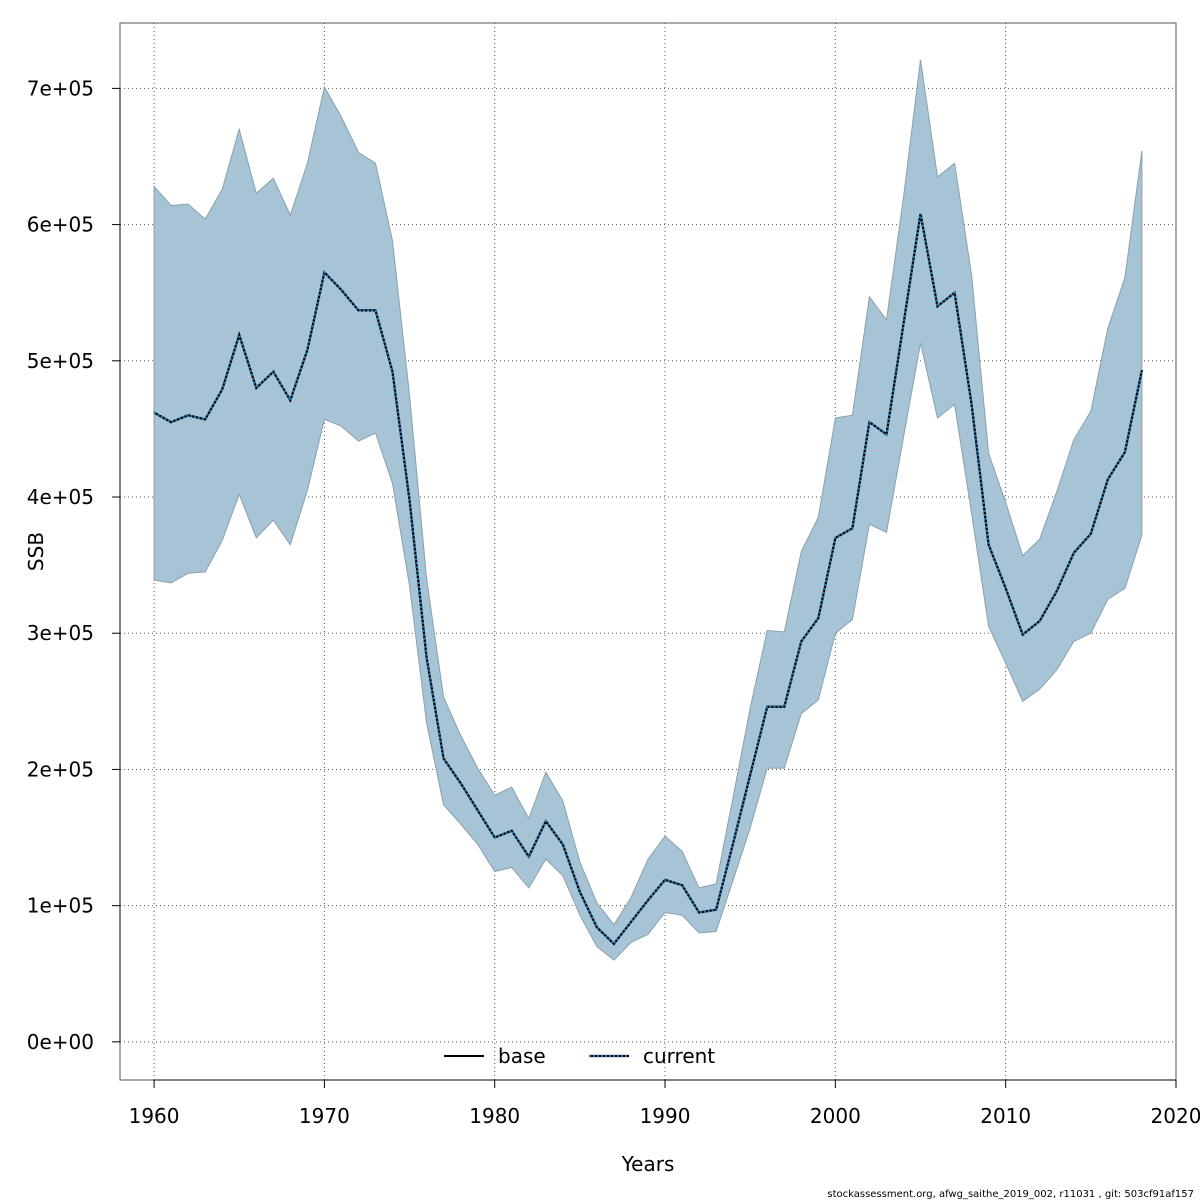 This screenshot has width=1200, height=1200. I want to click on x-axis-title: Years, so click(648, 1164).